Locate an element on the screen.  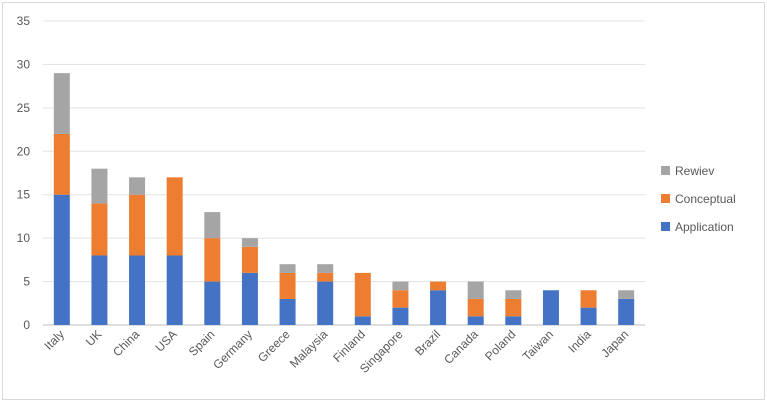
legend-swatch-application is located at coordinates (665, 226).